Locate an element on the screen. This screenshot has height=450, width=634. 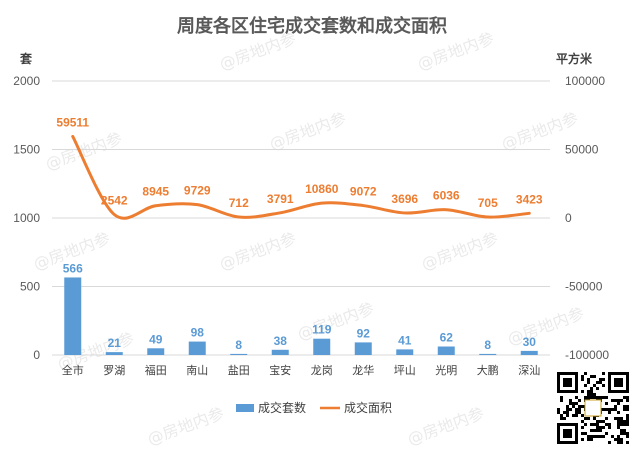
right-axis-unit: 平方米 is located at coordinates (574, 58).